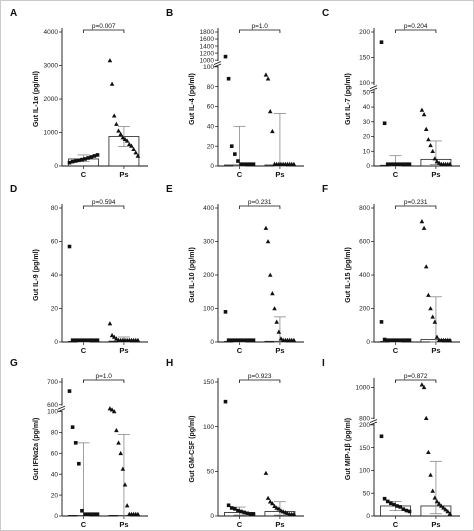  I want to click on p-value-label: p=0.231, so click(260, 202).